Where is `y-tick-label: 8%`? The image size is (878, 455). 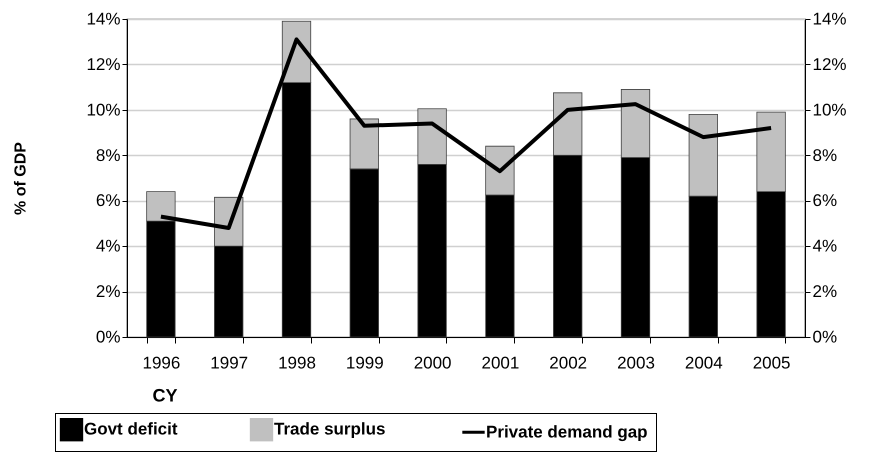
y-tick-label: 8% is located at coordinates (108, 155).